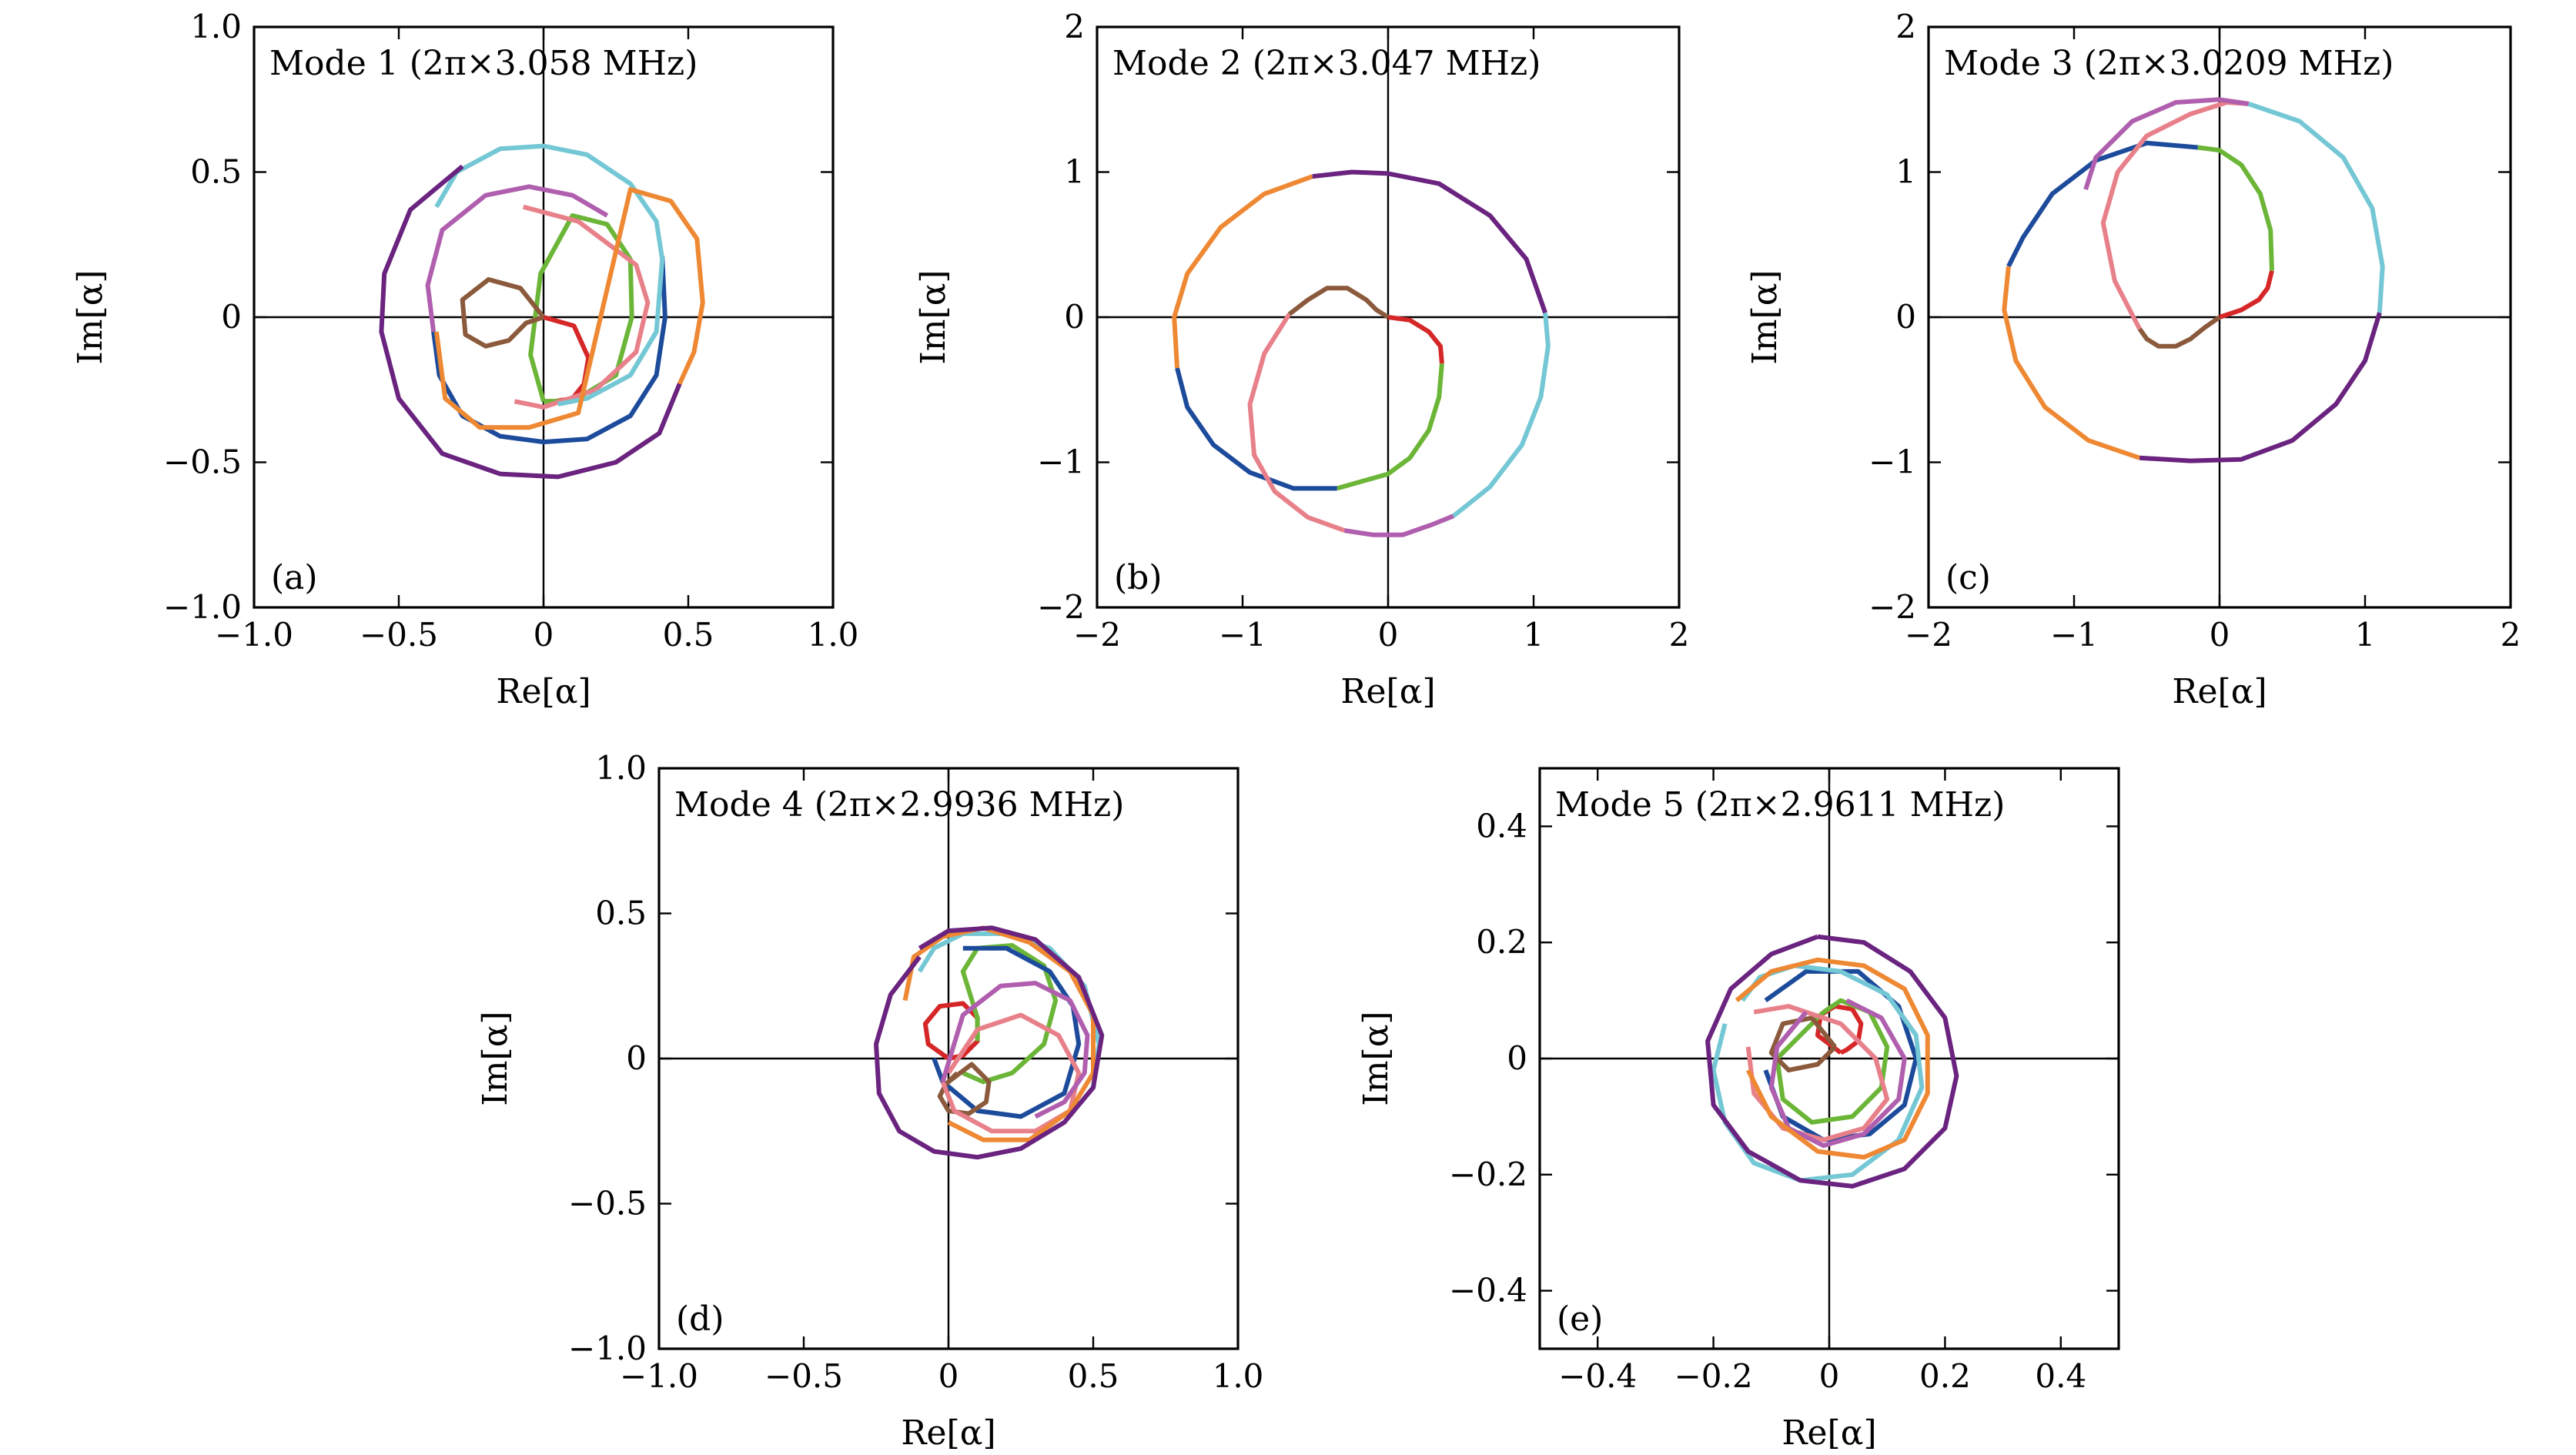  I want to click on panel-label: (d), so click(700, 1319).